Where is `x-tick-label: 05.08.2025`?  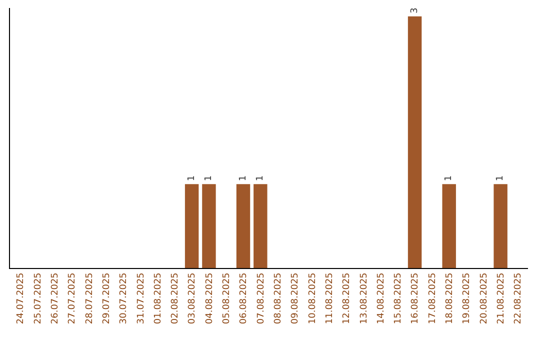 x-tick-label: 05.08.2025 is located at coordinates (227, 298).